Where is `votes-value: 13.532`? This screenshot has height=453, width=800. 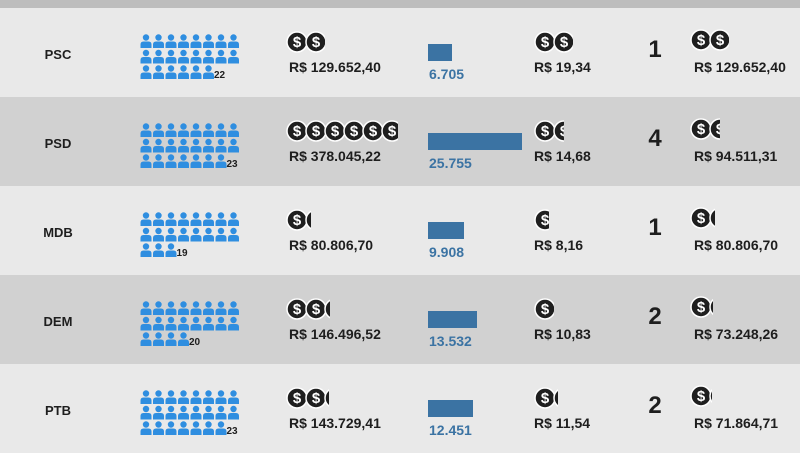 votes-value: 13.532 is located at coordinates (450, 341).